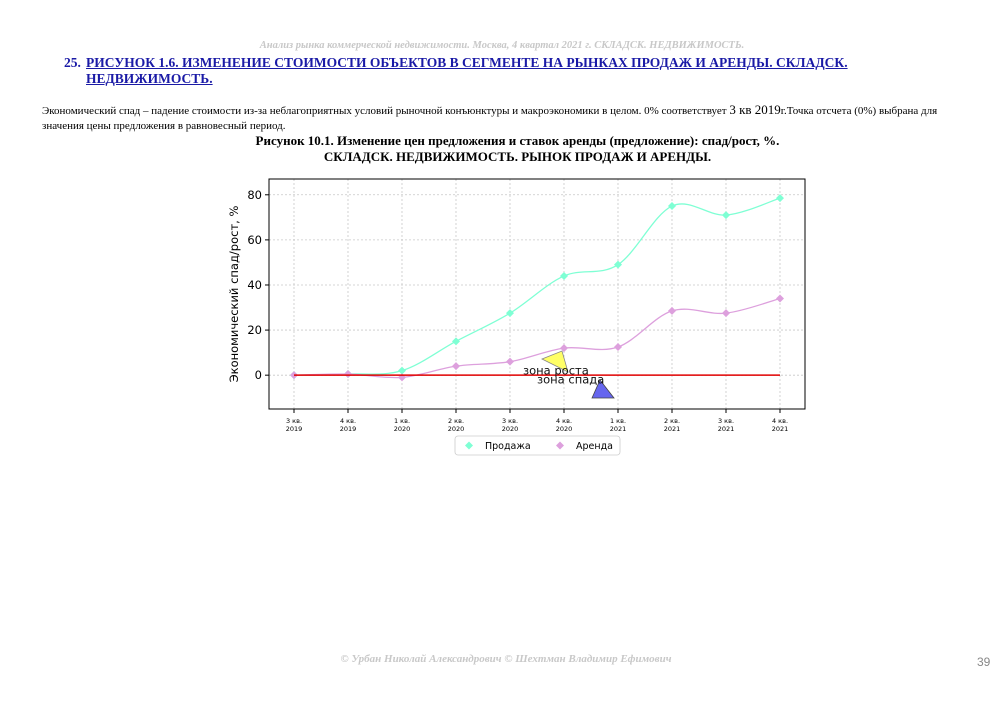 The height and width of the screenshot is (708, 1004). Describe the element at coordinates (984, 662) in the screenshot. I see `page-number: 39` at that location.